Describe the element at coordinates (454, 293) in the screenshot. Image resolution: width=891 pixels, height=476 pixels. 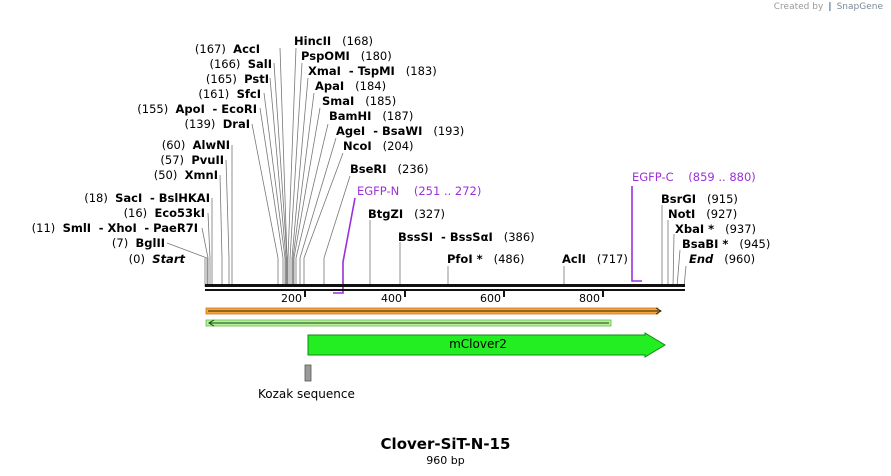
I see `ruler` at that location.